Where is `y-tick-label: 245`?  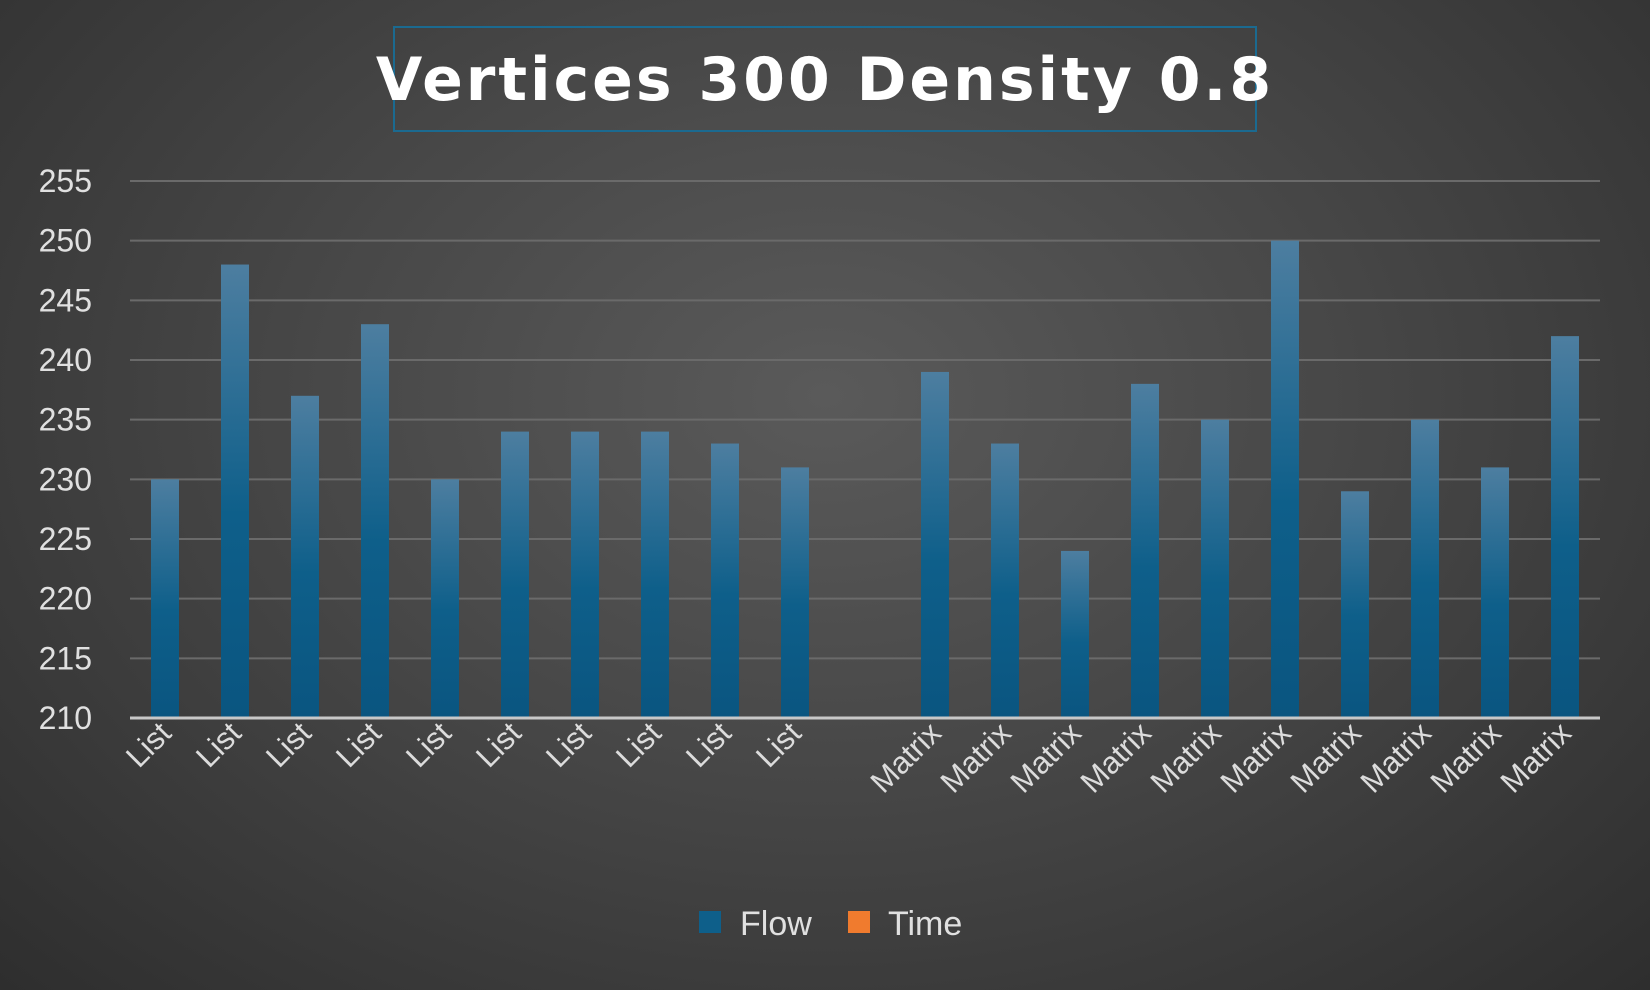
y-tick-label: 245 is located at coordinates (65, 300).